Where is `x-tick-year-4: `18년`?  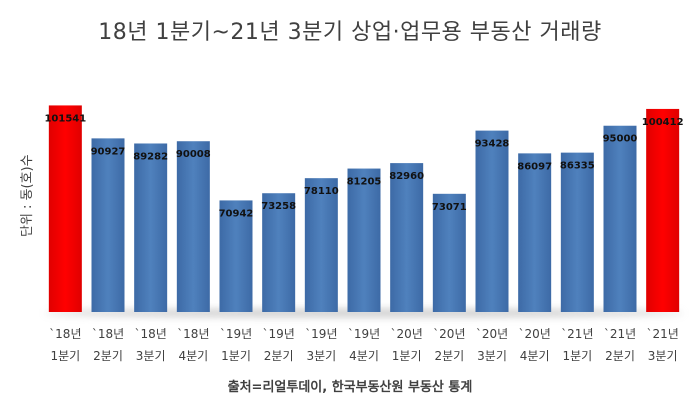
x-tick-year-4: `18년 is located at coordinates (193, 334).